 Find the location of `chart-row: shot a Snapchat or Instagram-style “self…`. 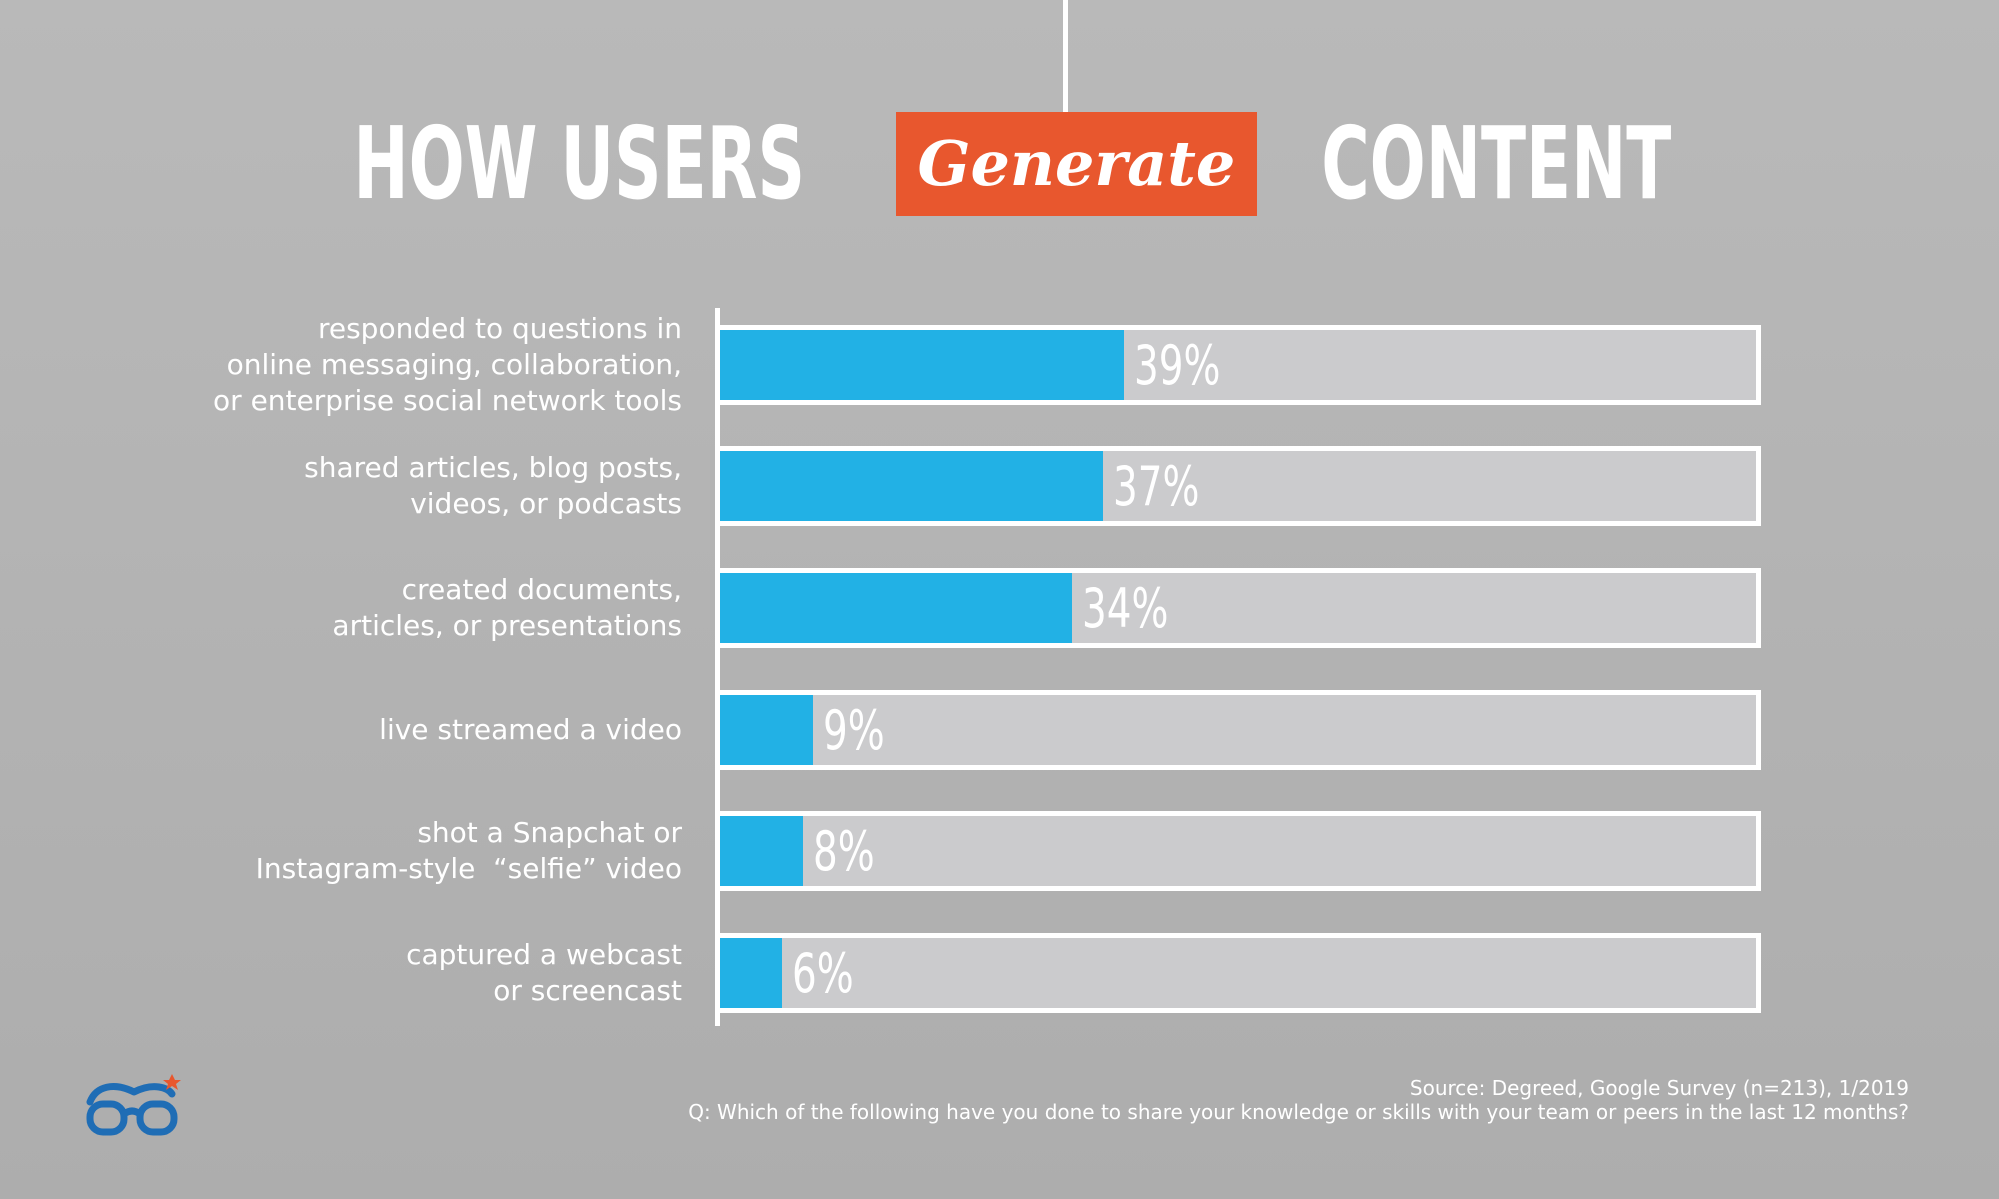

chart-row: shot a Snapchat or Instagram-style “self… is located at coordinates (999, 851).